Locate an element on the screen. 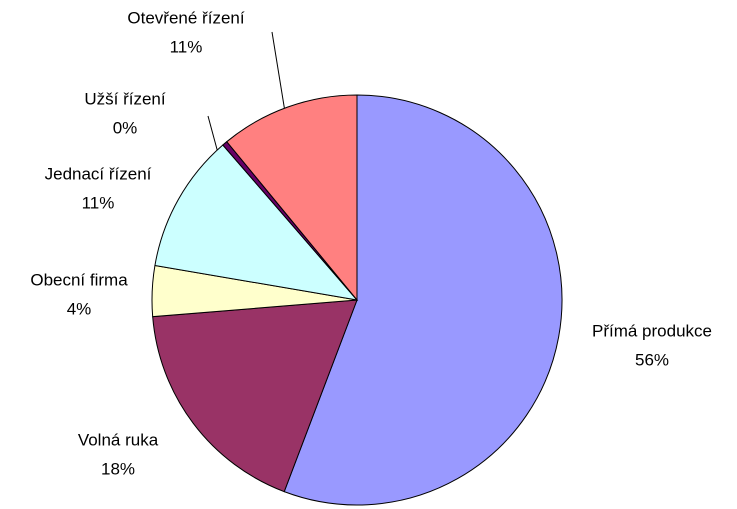  slice-label: Jednací řízení is located at coordinates (98, 173).